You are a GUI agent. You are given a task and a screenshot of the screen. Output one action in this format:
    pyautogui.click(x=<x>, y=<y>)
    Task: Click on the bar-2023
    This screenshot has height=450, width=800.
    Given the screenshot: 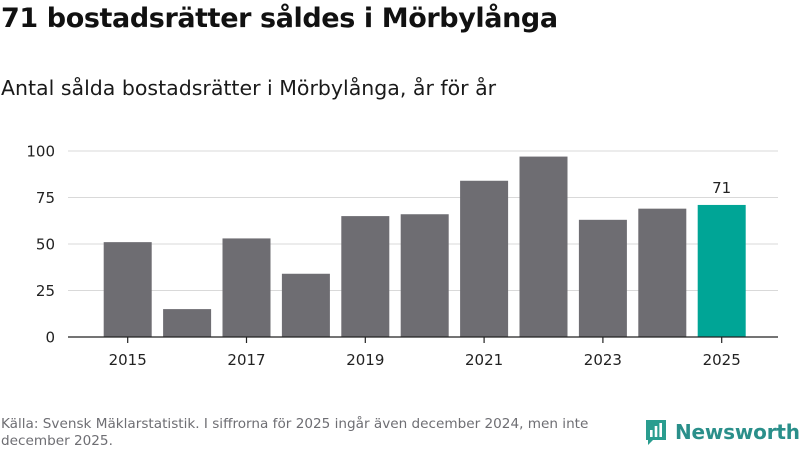 What is the action you would take?
    pyautogui.click(x=602, y=278)
    